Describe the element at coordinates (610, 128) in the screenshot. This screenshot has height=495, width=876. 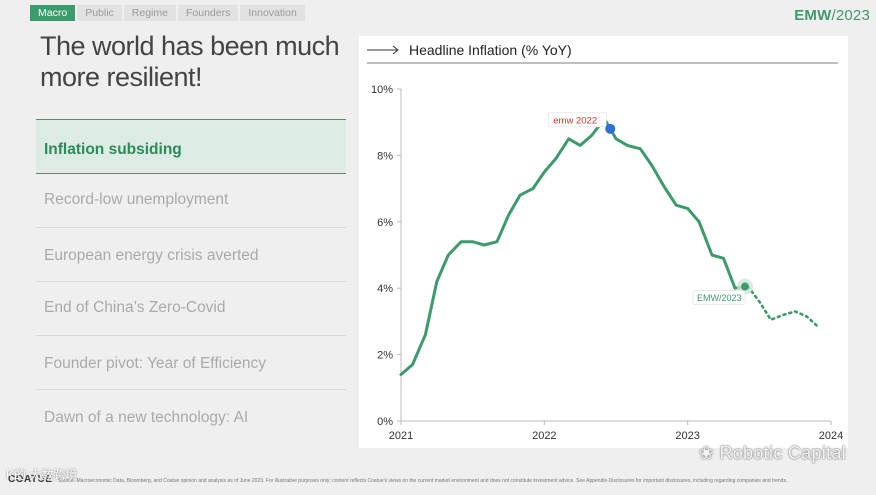
I see `peak-marker` at that location.